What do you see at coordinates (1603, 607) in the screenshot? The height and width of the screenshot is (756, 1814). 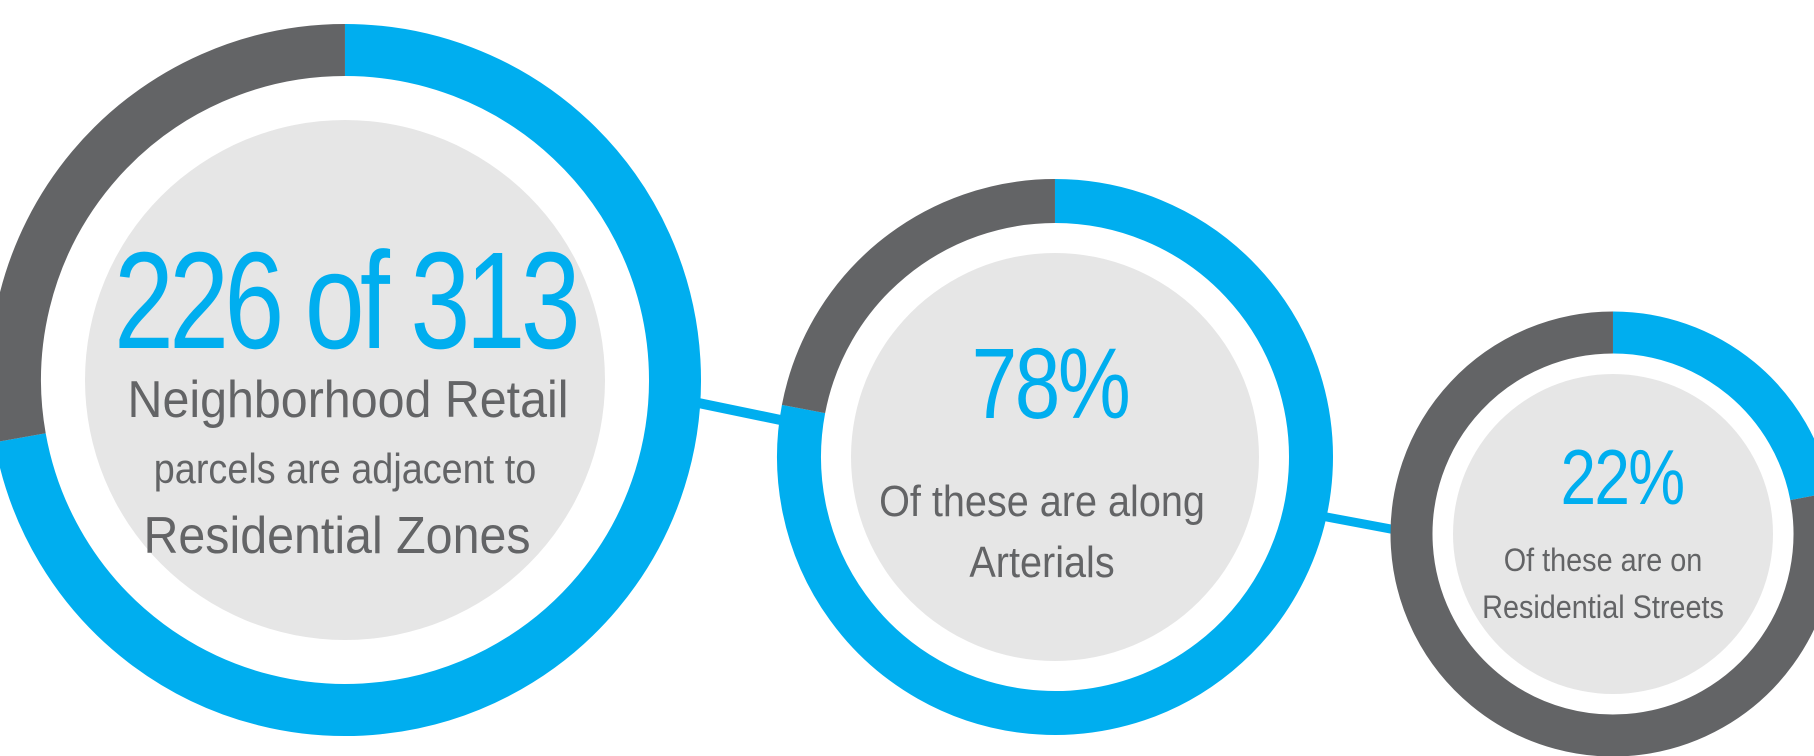 I see `circle-3-line-2: Residential Streets` at bounding box center [1603, 607].